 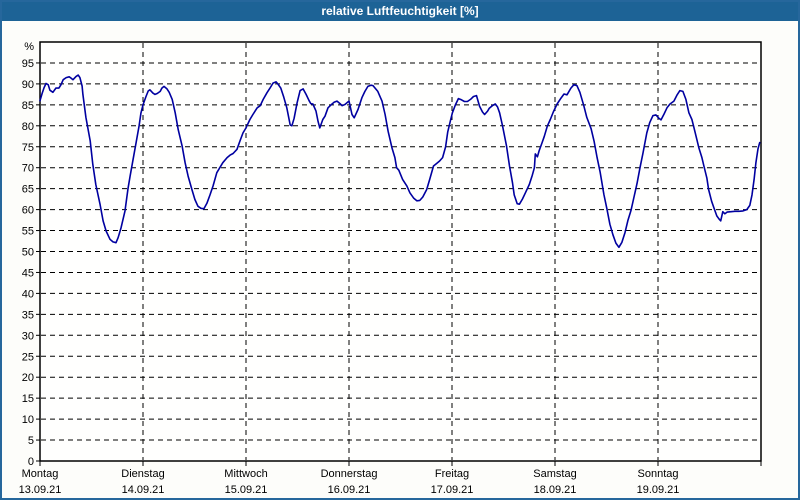 What do you see at coordinates (349, 490) in the screenshot?
I see `day-date-label: 16.09.21` at bounding box center [349, 490].